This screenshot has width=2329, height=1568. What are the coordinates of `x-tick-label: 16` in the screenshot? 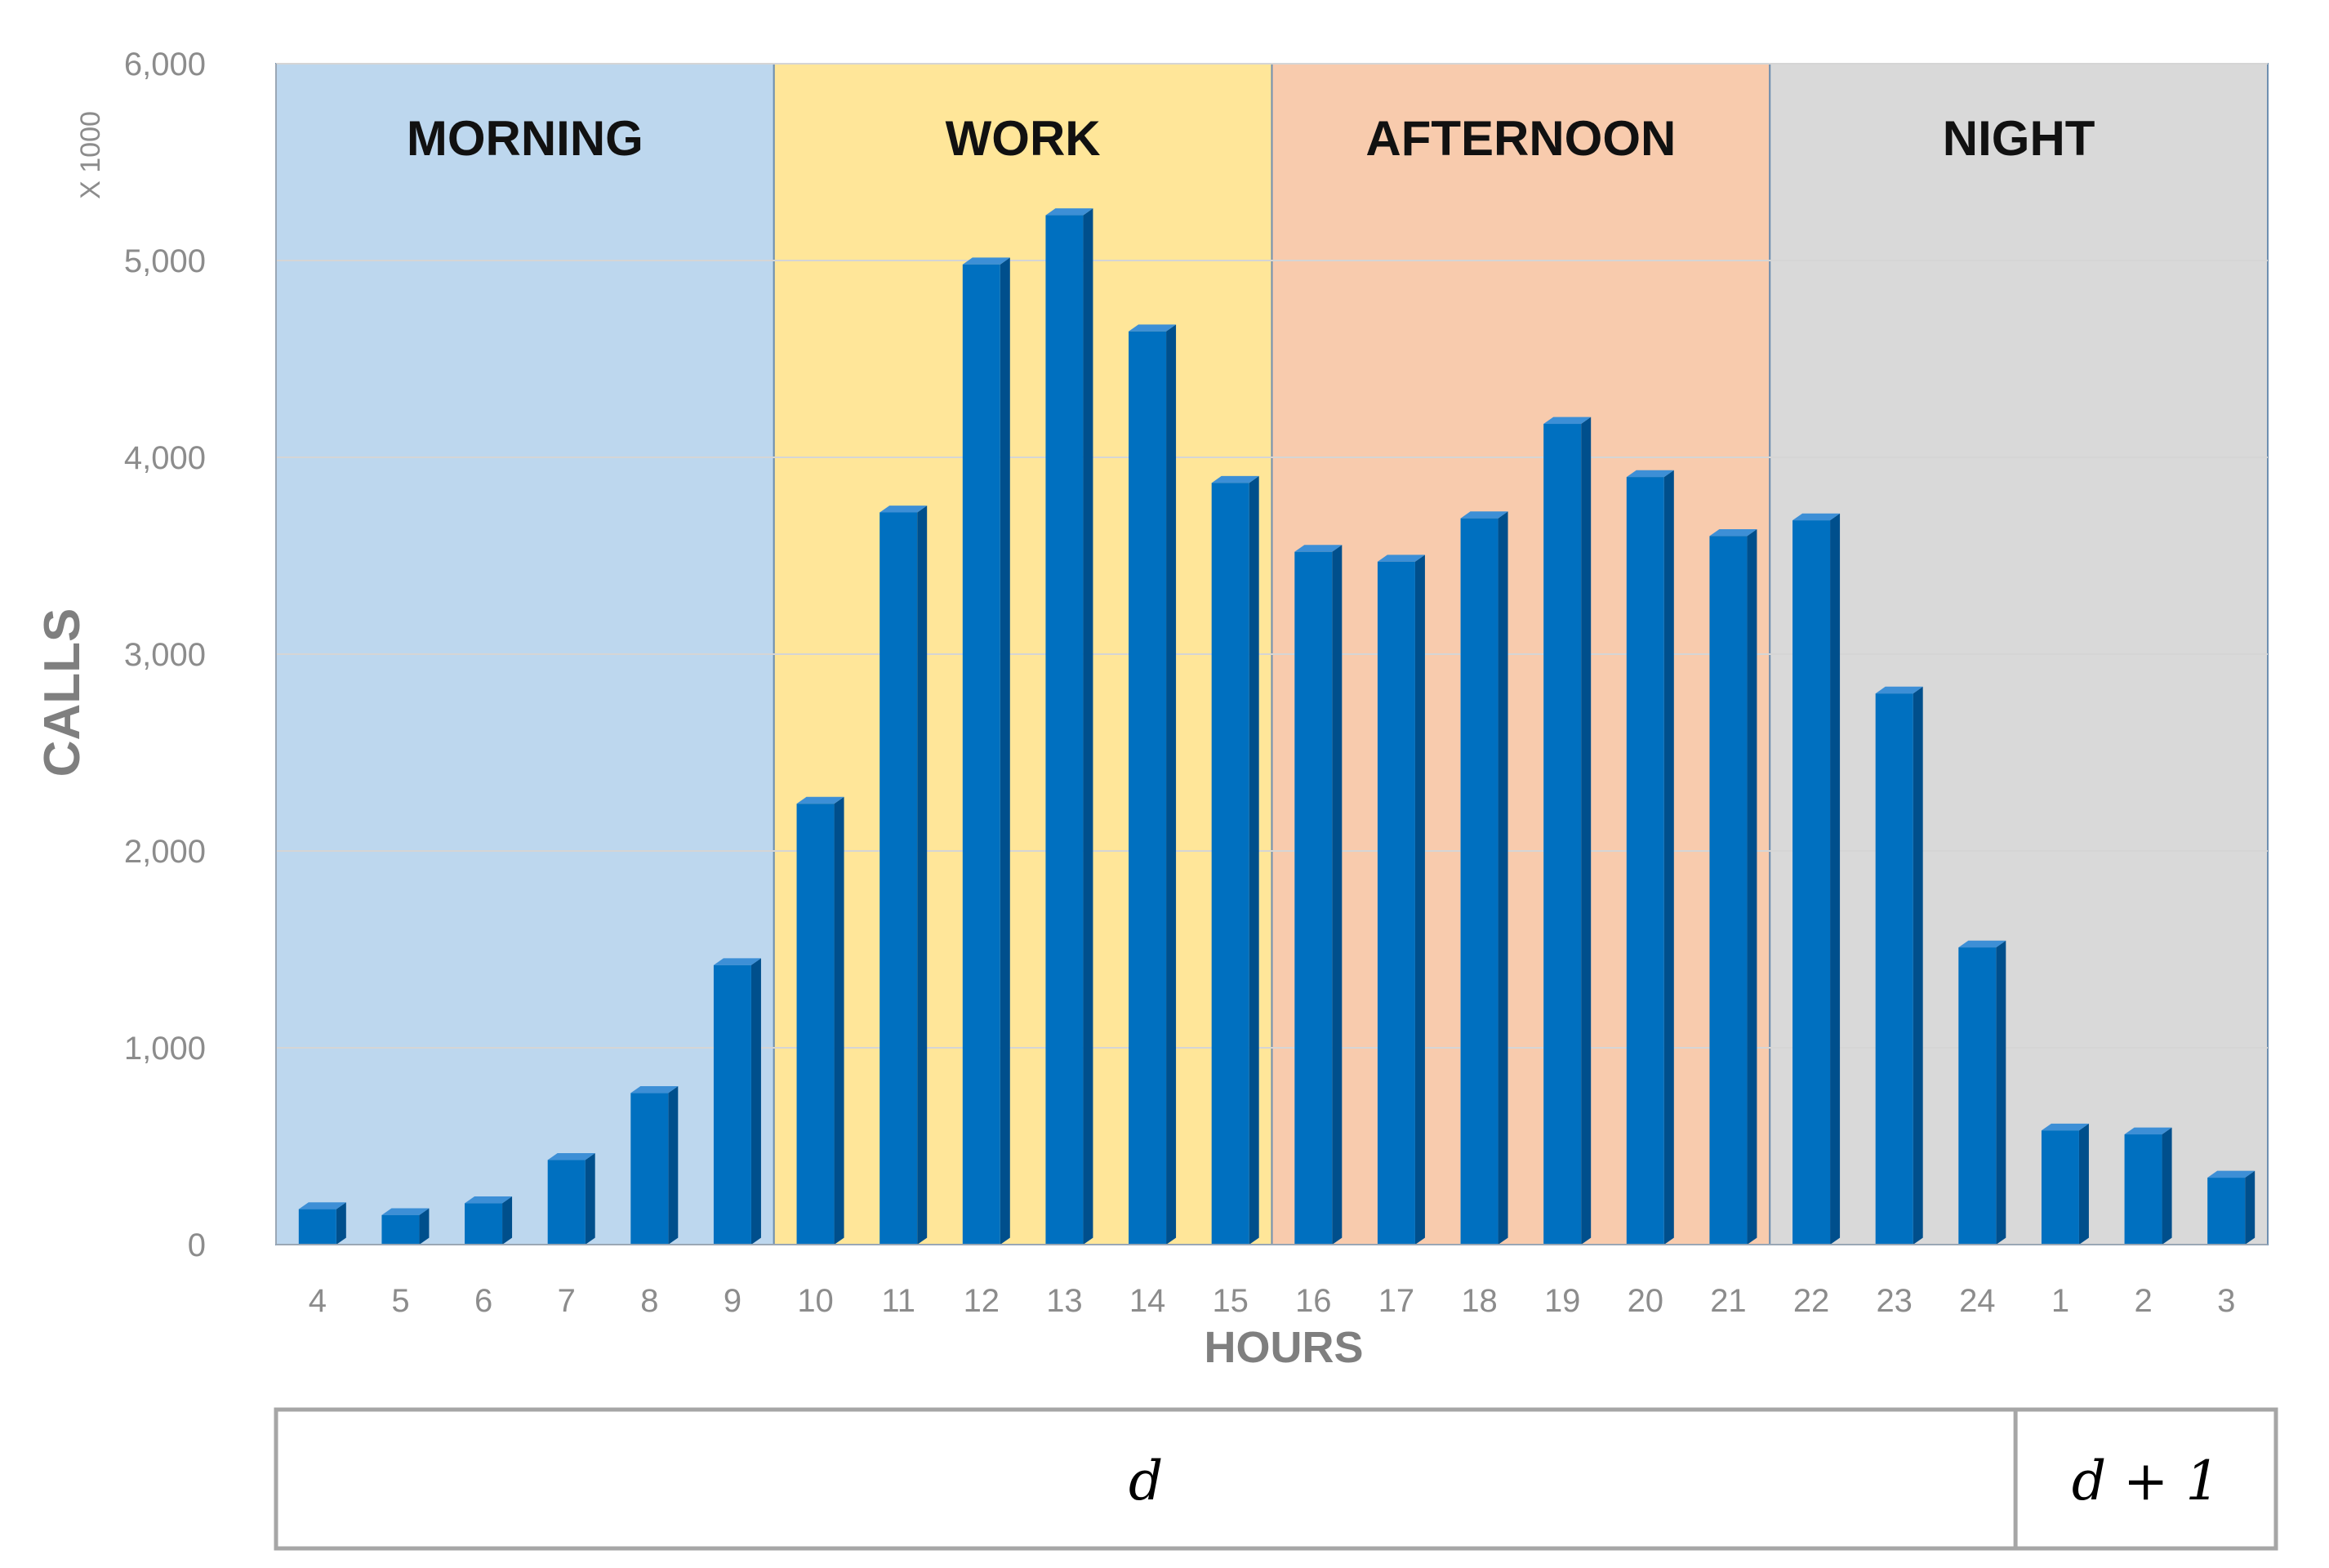 It's located at (1313, 1301).